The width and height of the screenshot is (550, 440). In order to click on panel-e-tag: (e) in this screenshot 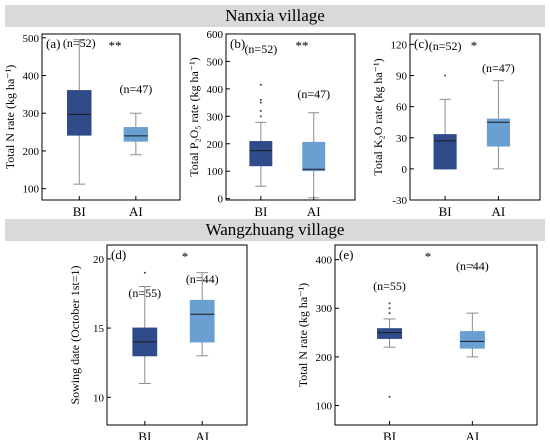, I will do `click(346, 254)`.